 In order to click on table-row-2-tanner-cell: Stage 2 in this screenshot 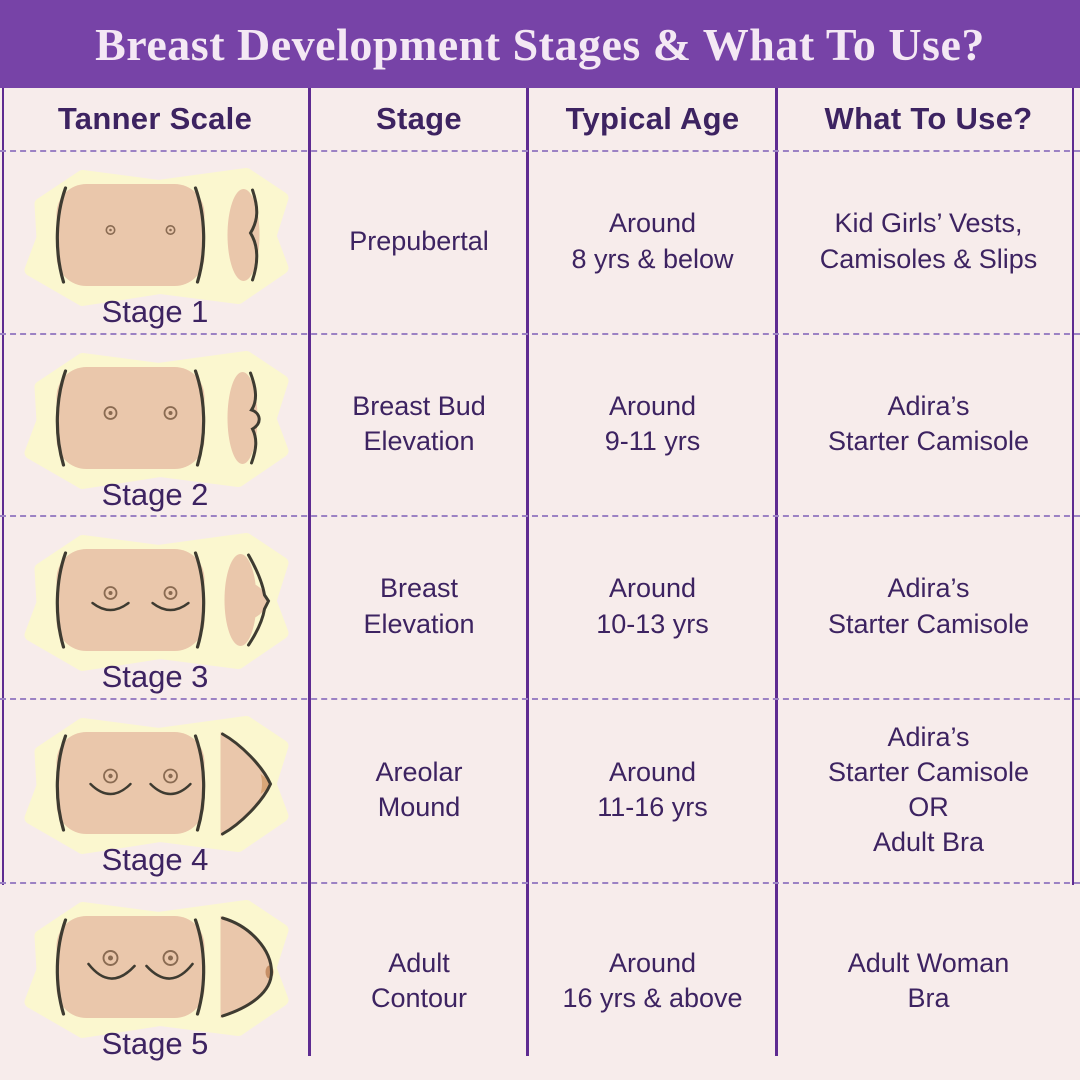, I will do `click(155, 424)`.